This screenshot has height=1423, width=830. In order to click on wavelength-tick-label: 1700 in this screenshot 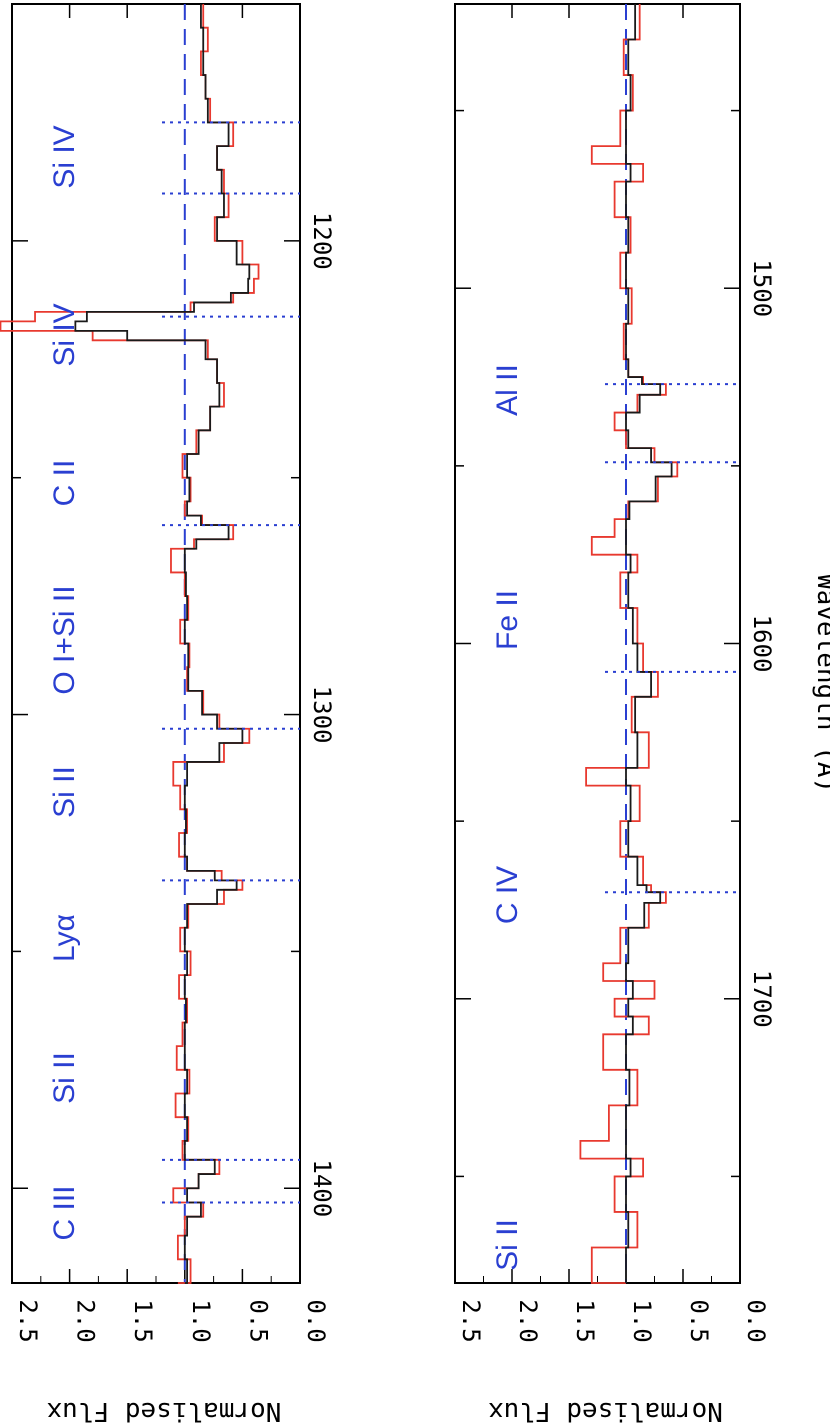, I will do `click(762, 999)`.